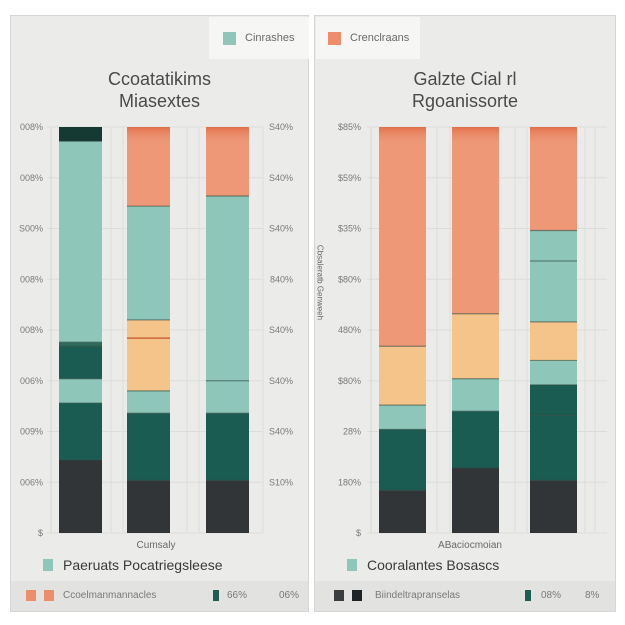  Describe the element at coordinates (110, 595) in the screenshot. I see `footer-label: Ccoelmanmannacles` at that location.